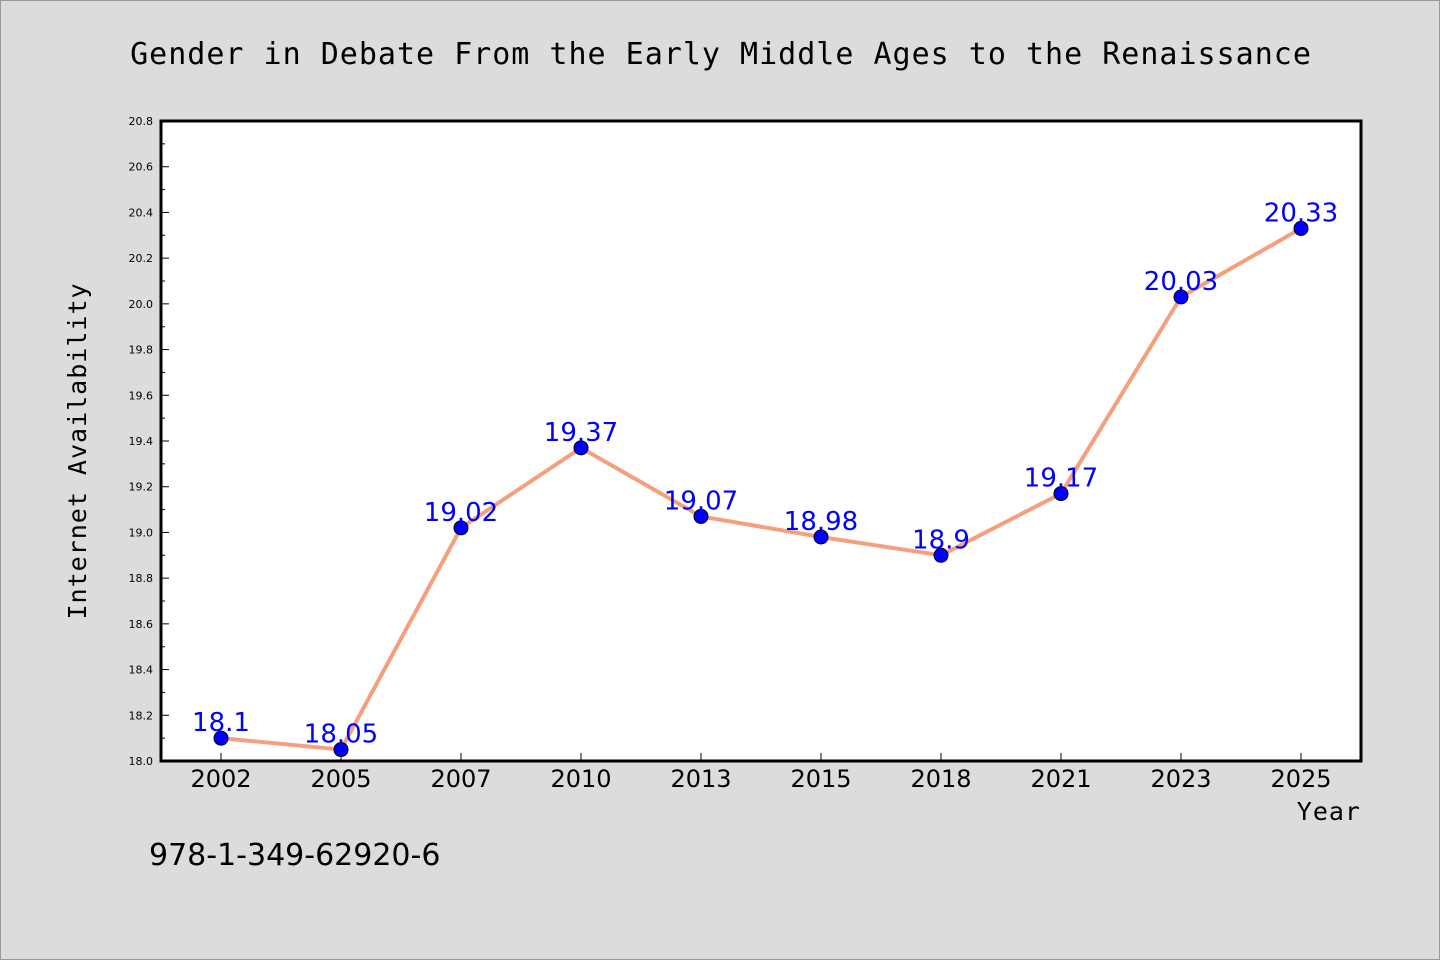 This screenshot has height=960, width=1440. Describe the element at coordinates (141, 532) in the screenshot. I see `y-tick-label: 19.0` at that location.